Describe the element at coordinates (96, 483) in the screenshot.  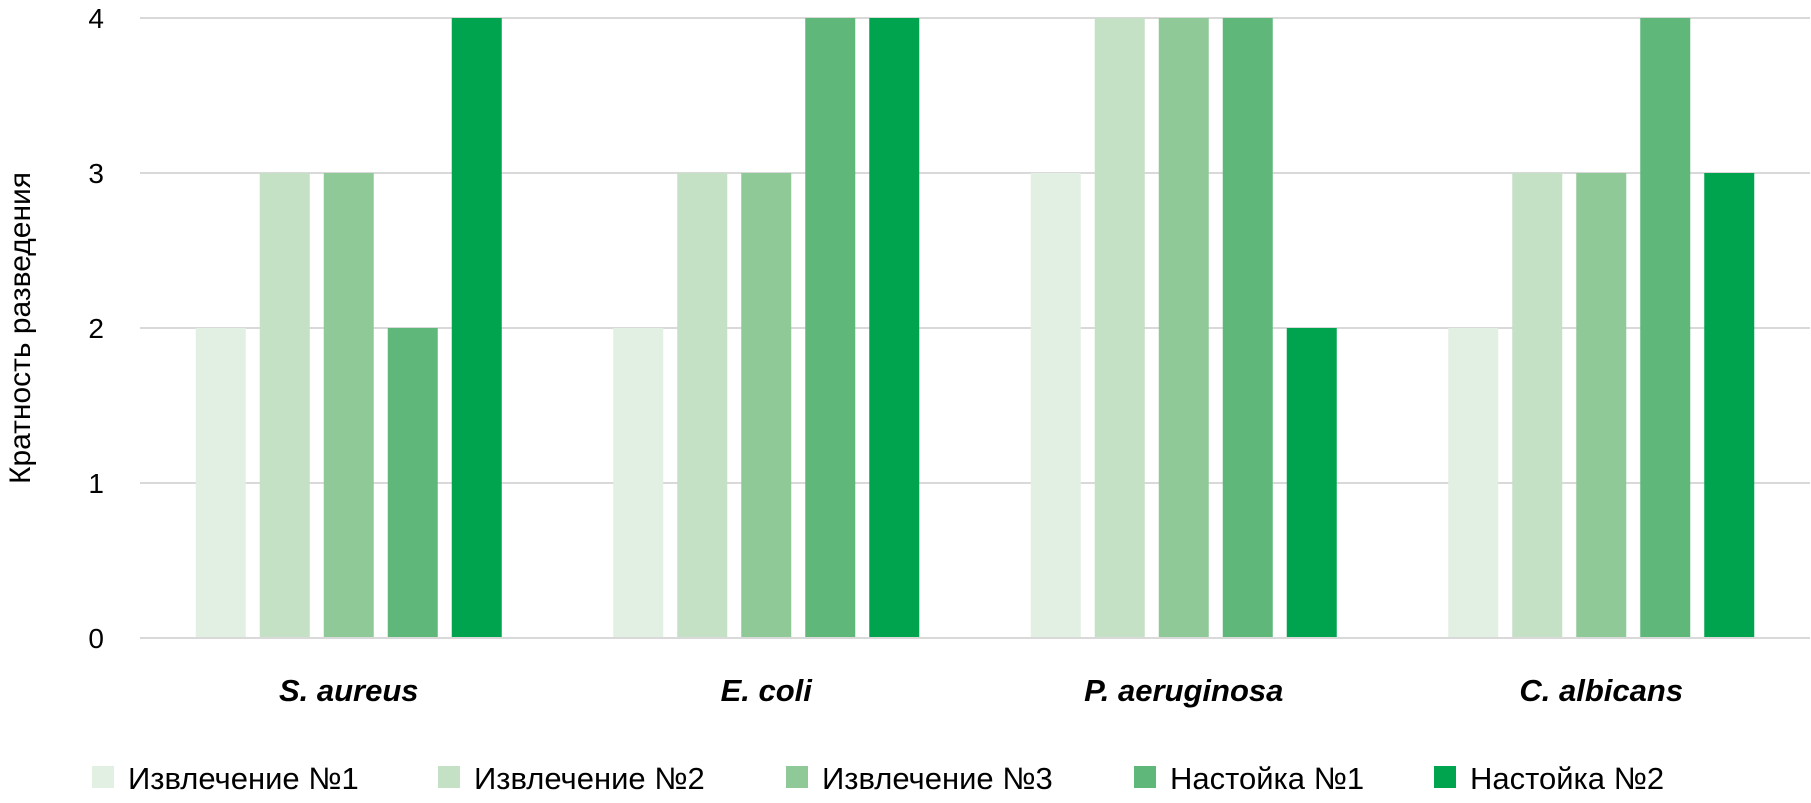
I see `y-tick-label: 1` at that location.